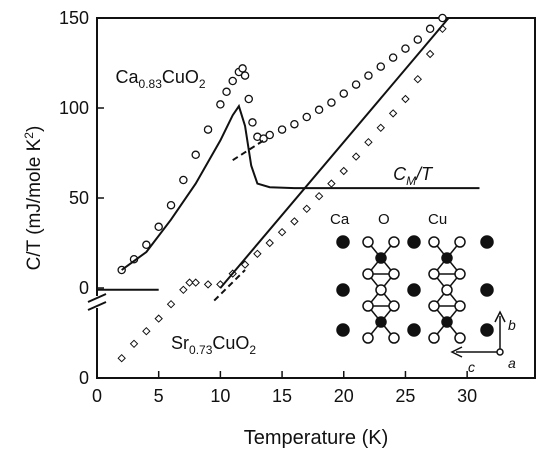 The width and height of the screenshot is (550, 457). I want to click on annotation-part: 0.83, so click(151, 84).